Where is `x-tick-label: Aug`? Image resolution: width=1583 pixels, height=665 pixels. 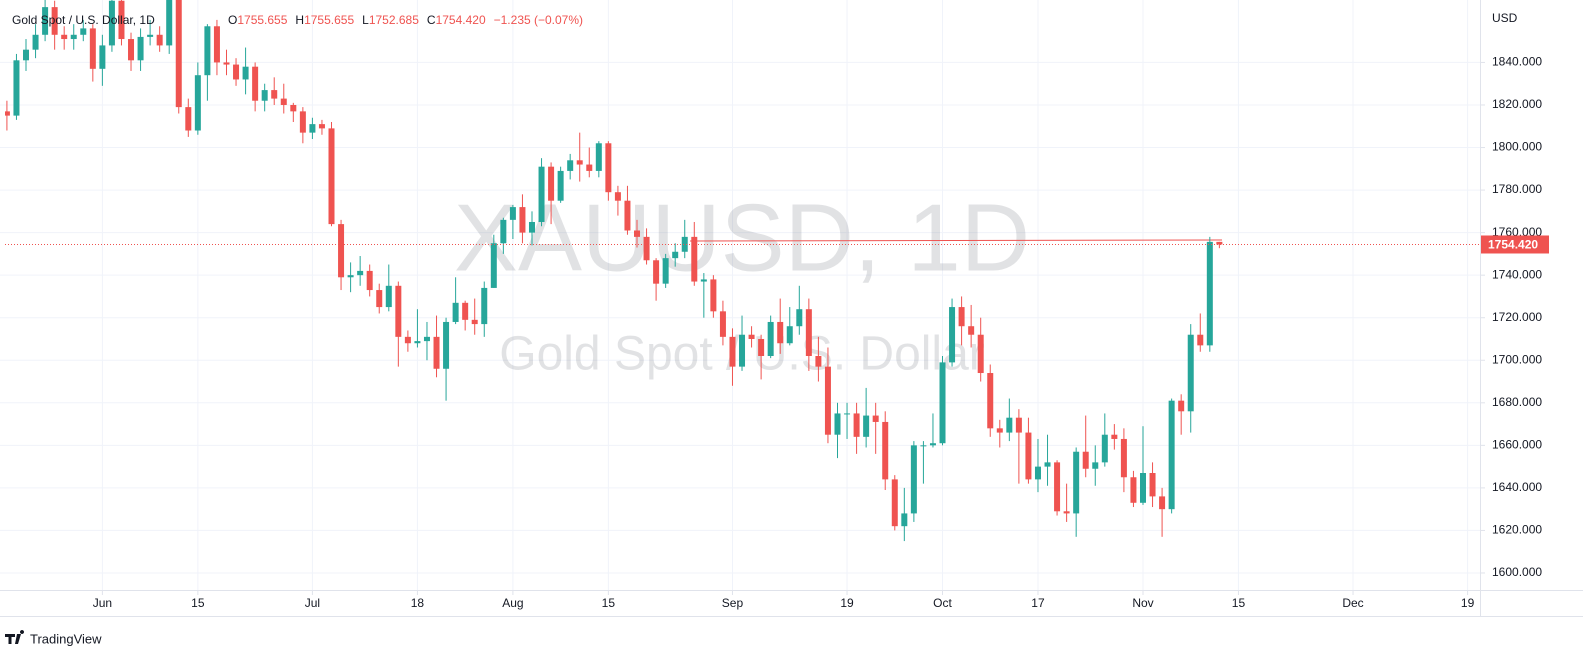
x-tick-label: Aug is located at coordinates (512, 603).